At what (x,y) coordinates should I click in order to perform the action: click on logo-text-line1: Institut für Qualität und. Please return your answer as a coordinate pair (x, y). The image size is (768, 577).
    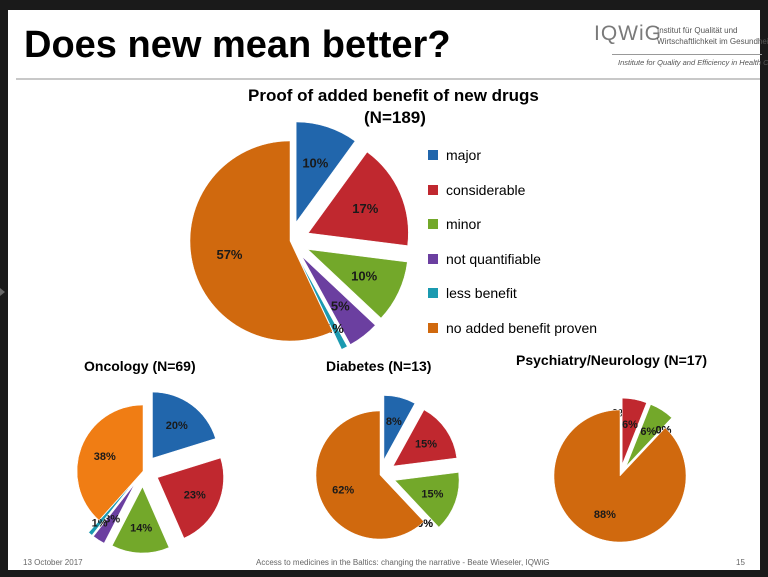
    Looking at the image, I should click on (697, 30).